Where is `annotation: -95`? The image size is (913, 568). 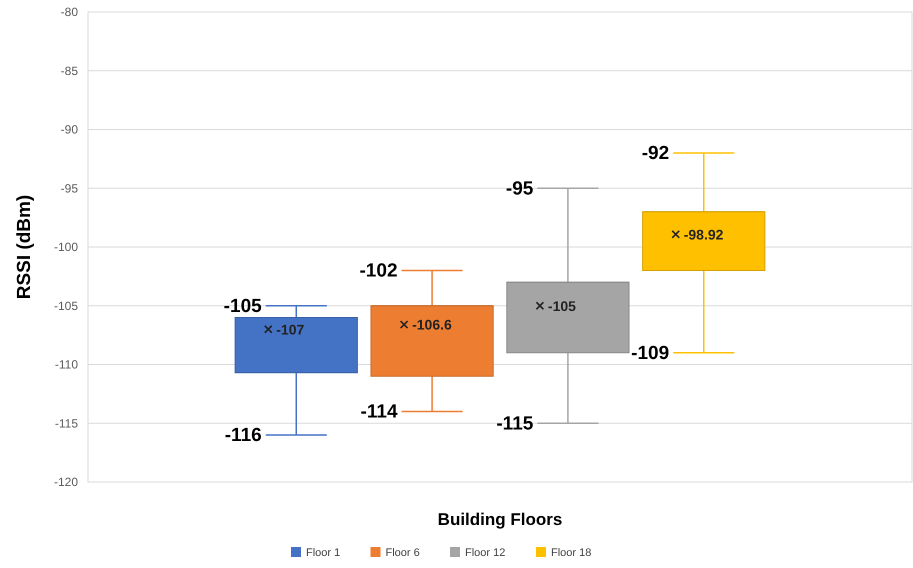
annotation: -95 is located at coordinates (520, 189).